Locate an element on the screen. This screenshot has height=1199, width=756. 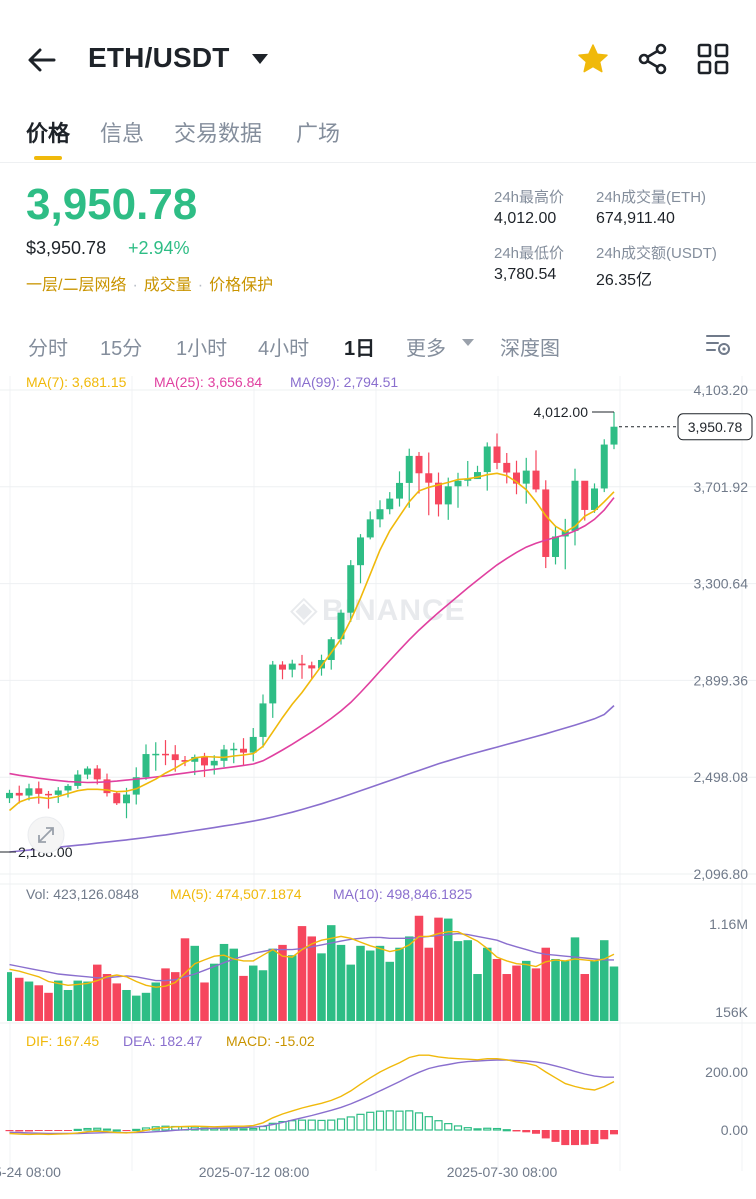
star-icon is located at coordinates (593, 59).